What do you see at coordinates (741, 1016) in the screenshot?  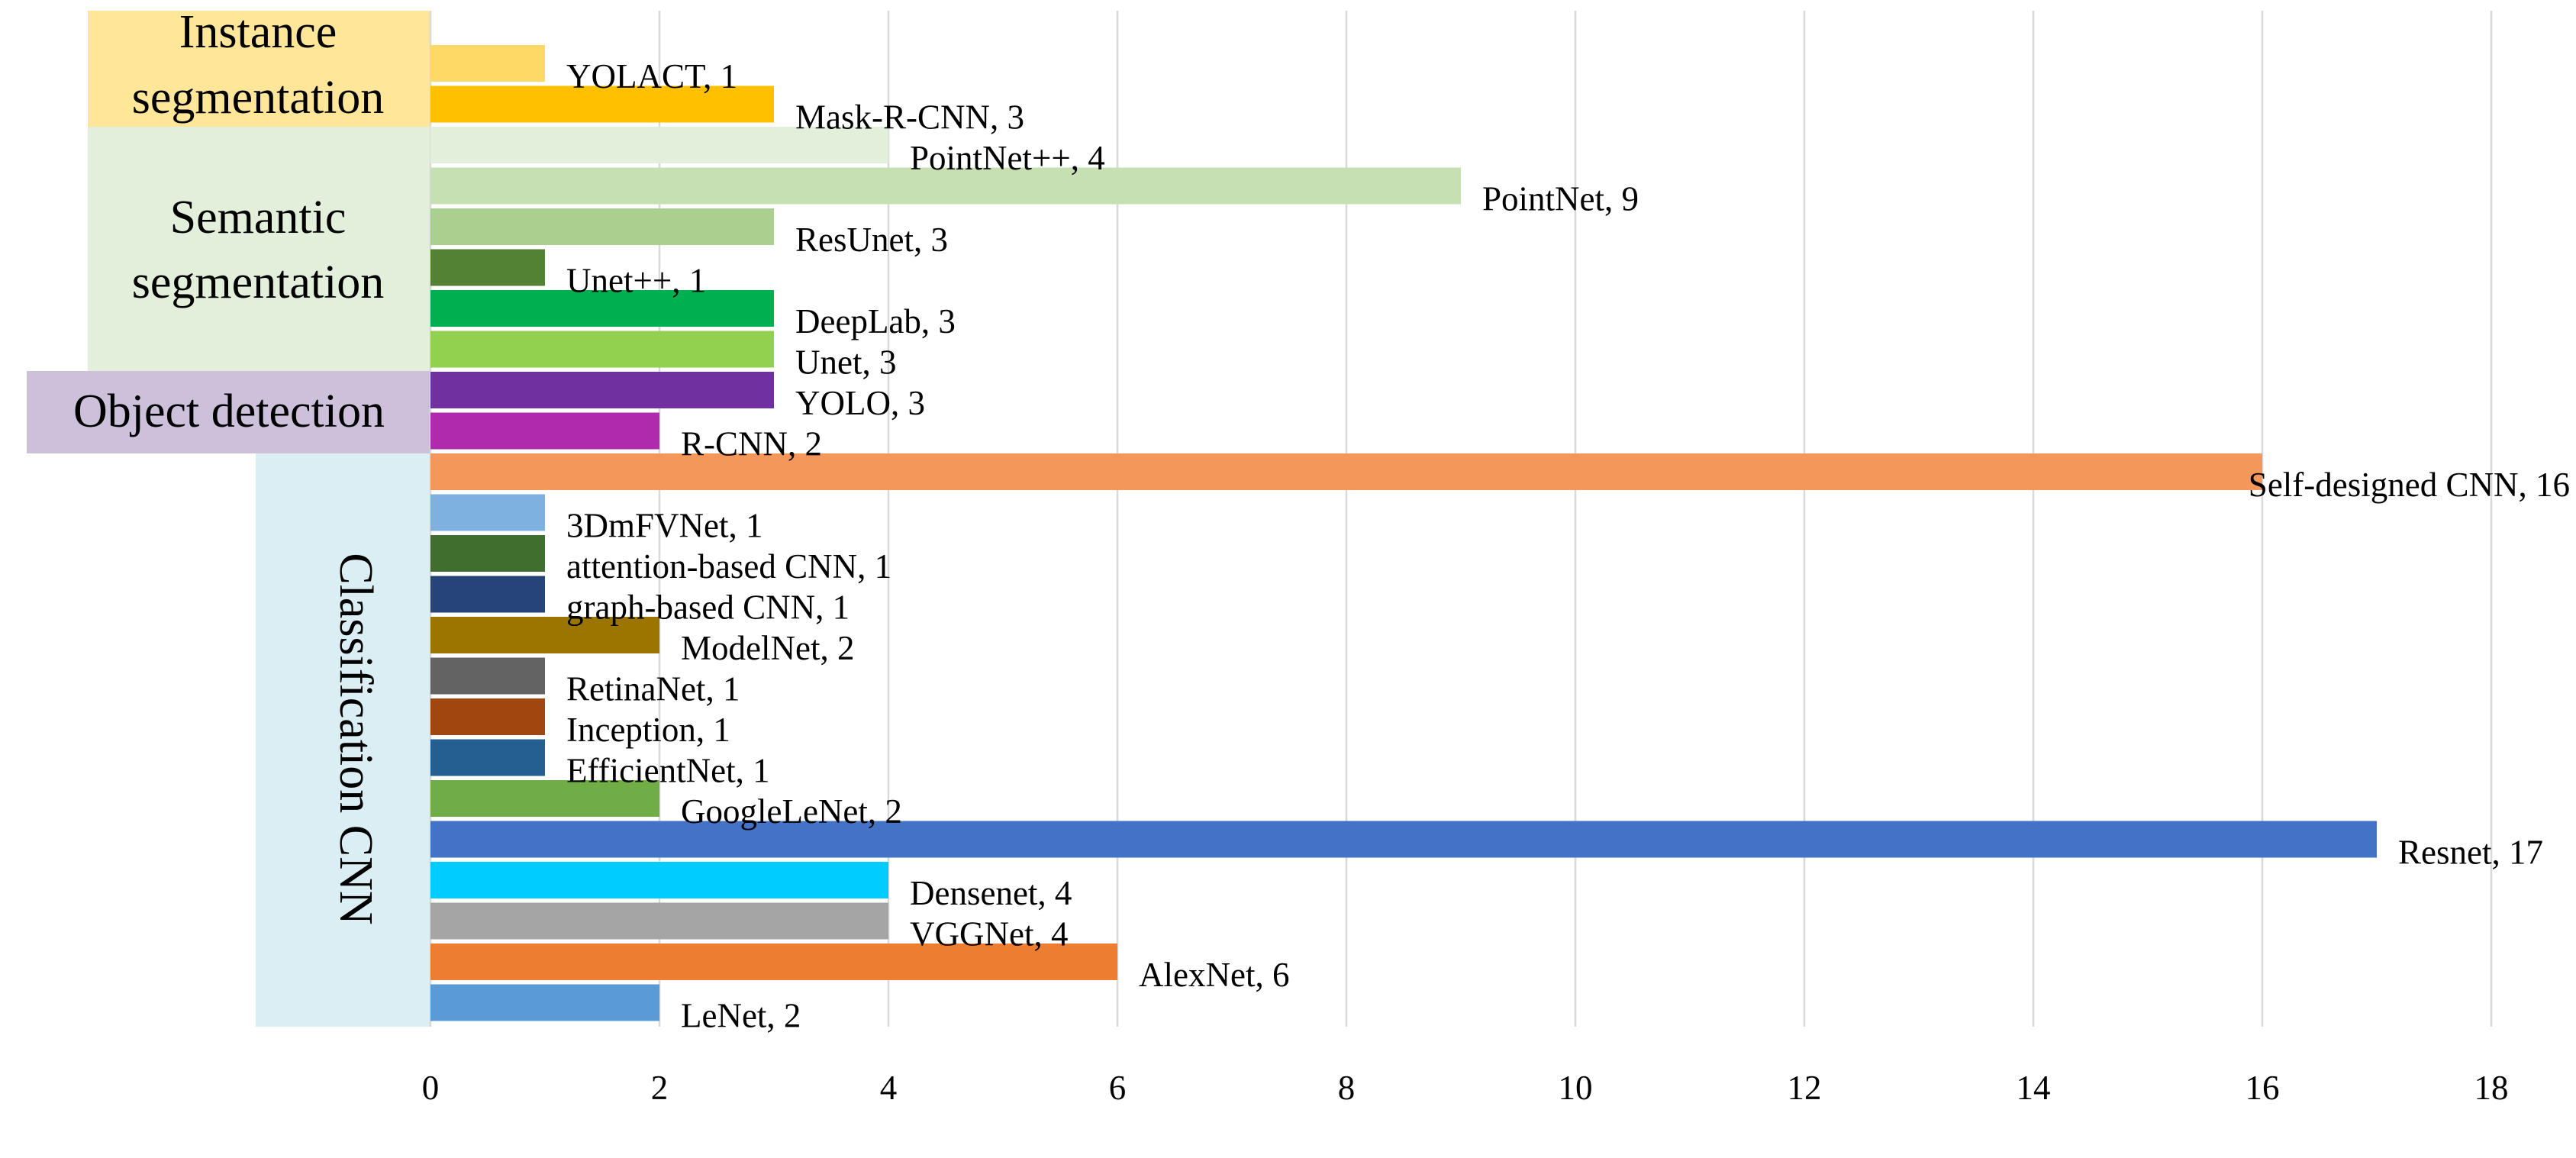 I see `data-label-lenet: LeNet, 2` at bounding box center [741, 1016].